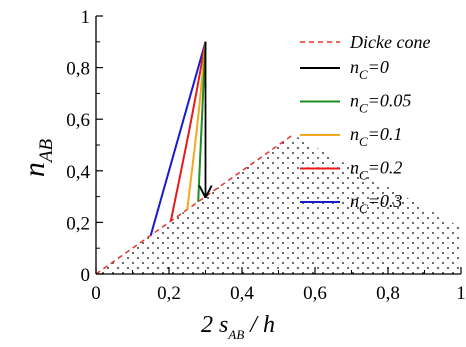  I want to click on x-tick-label: 1, so click(461, 293).